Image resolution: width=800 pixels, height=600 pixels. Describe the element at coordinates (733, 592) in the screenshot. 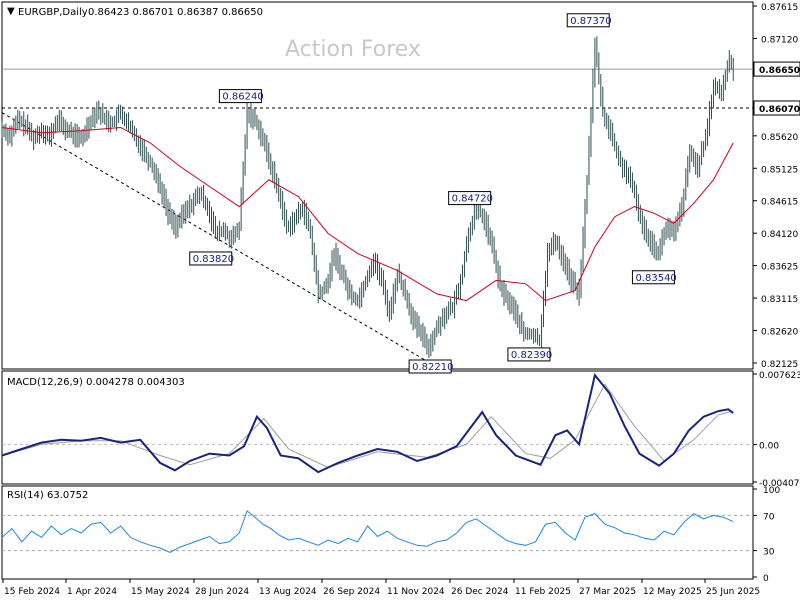

I see `x-tick-label: 25 Jun 2025` at that location.